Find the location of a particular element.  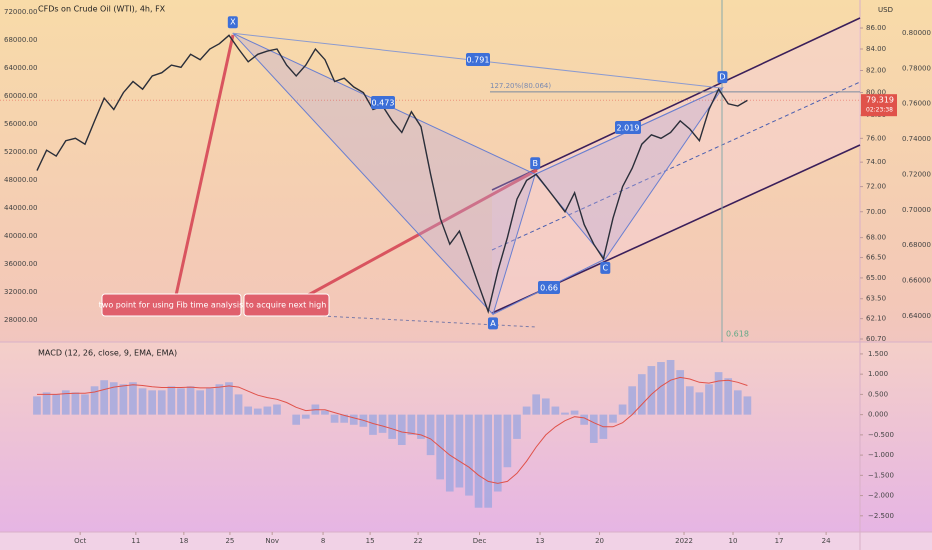

signal-line is located at coordinates (392, 430).